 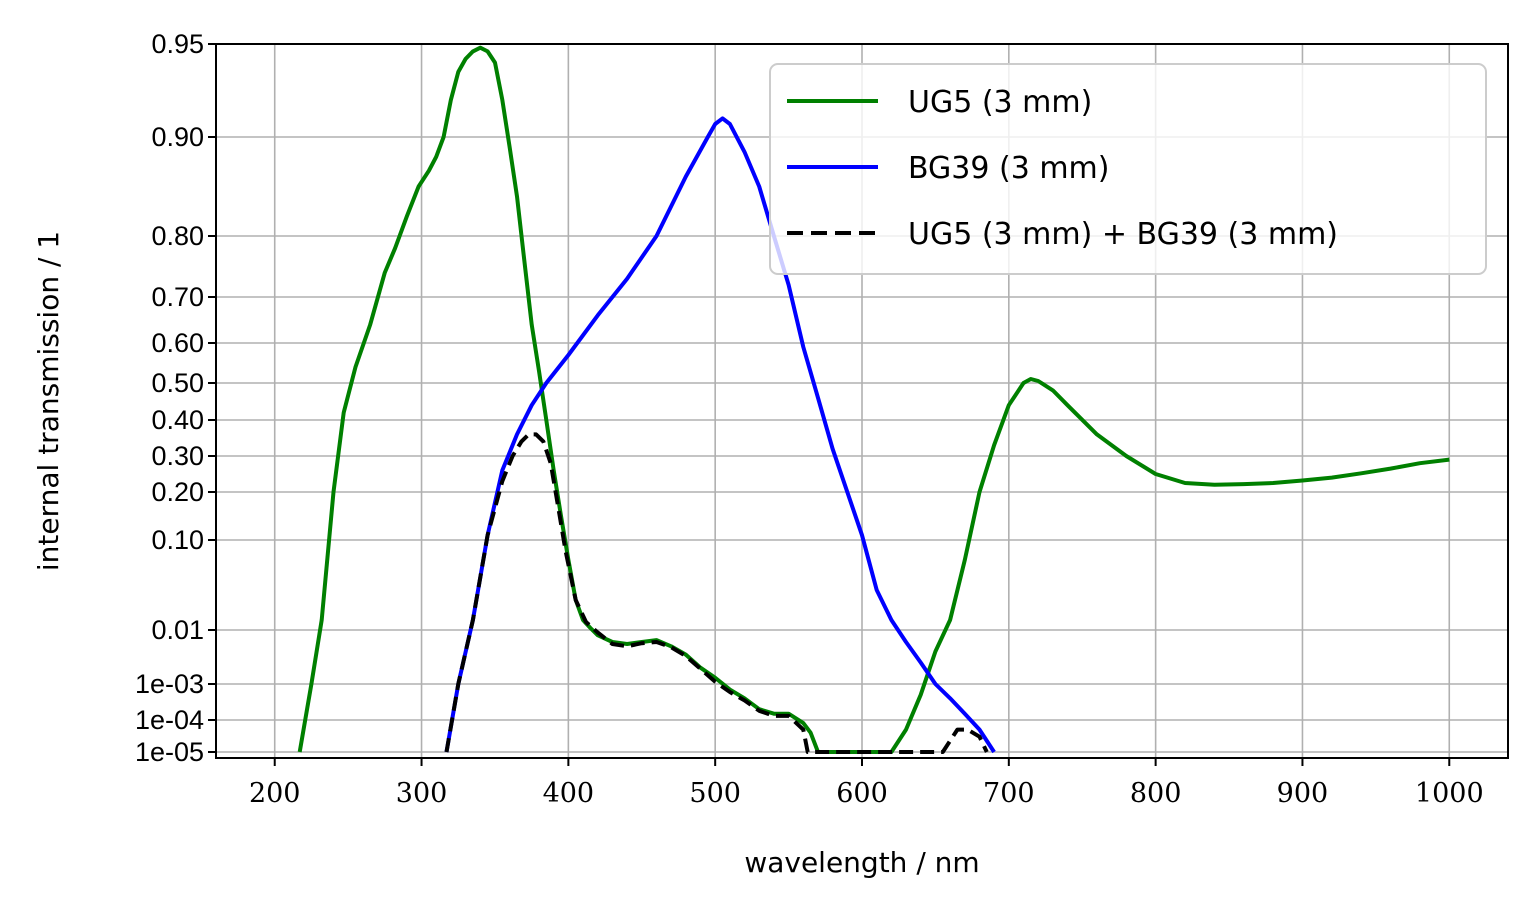 What do you see at coordinates (275, 793) in the screenshot?
I see `x-tick-label: 200` at bounding box center [275, 793].